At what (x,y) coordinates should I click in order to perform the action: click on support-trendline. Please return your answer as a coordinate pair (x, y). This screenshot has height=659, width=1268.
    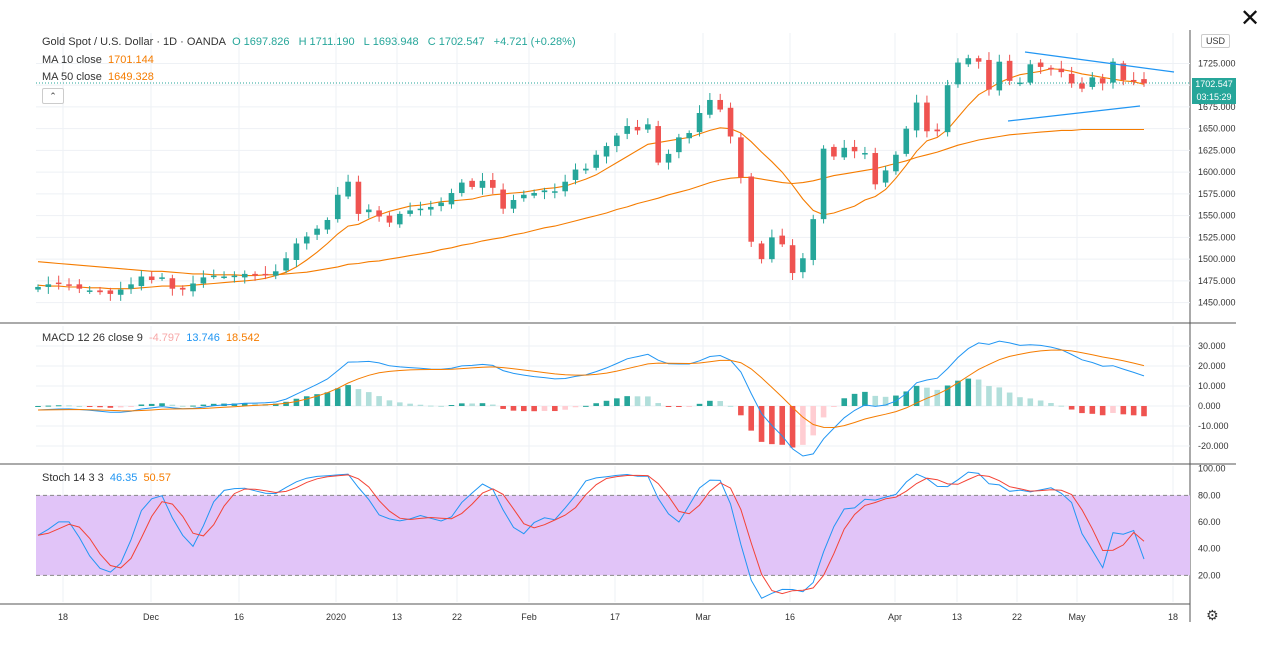
    Looking at the image, I should click on (1074, 113).